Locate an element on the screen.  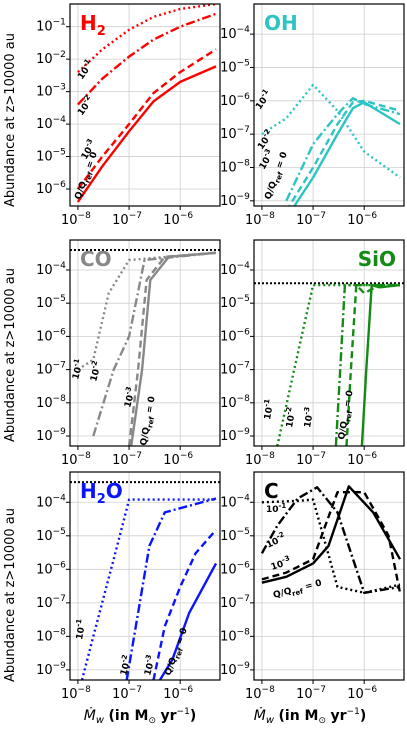
molecule-label: H2O is located at coordinates (101, 493).